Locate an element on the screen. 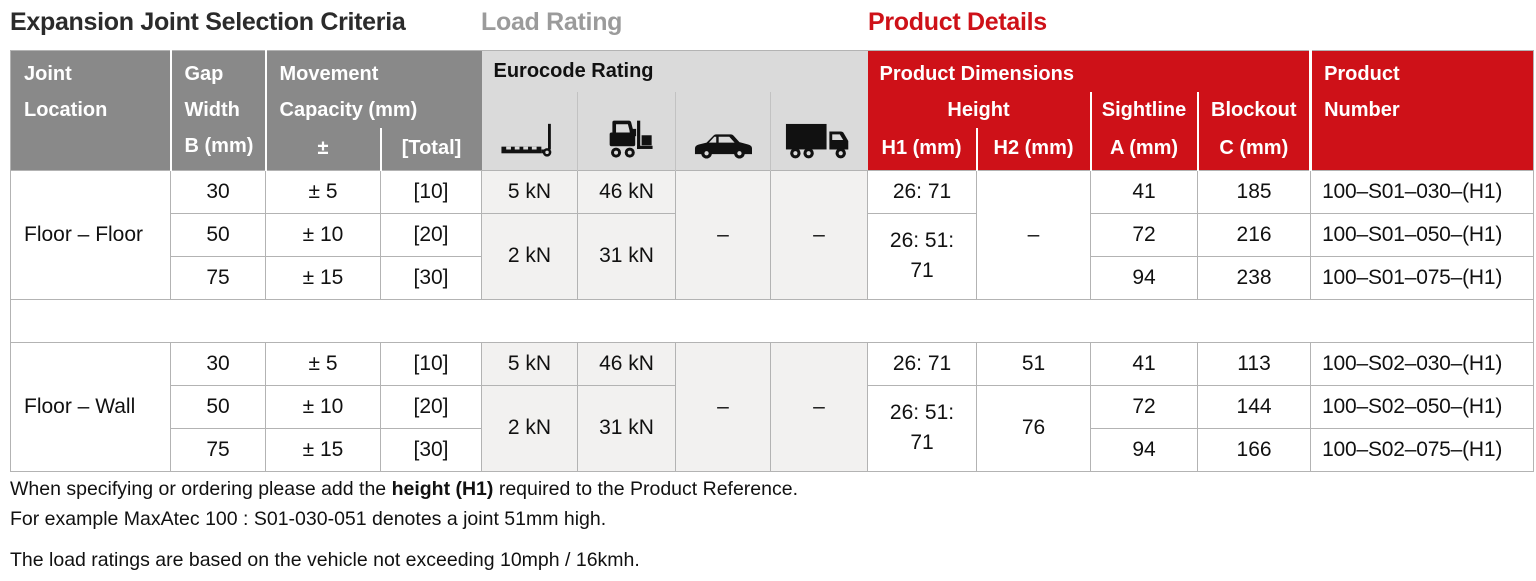 The image size is (1536, 581). blockout-cell: 166 is located at coordinates (1254, 449).